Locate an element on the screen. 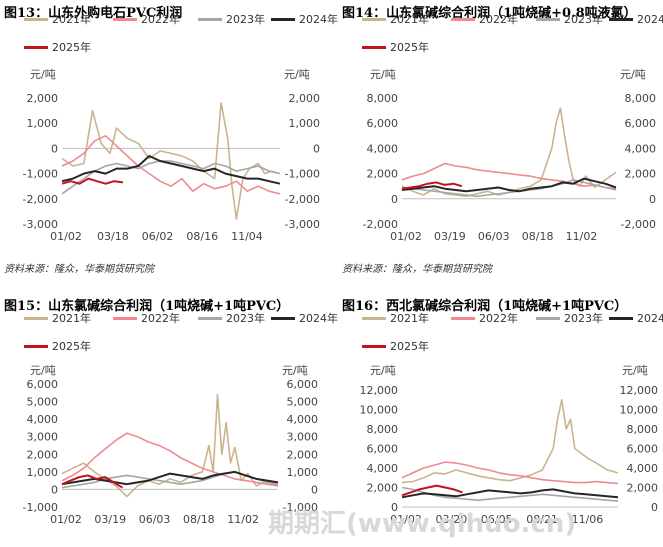 This screenshot has height=547, width=663. x-tick-label: 03/18 is located at coordinates (113, 236).